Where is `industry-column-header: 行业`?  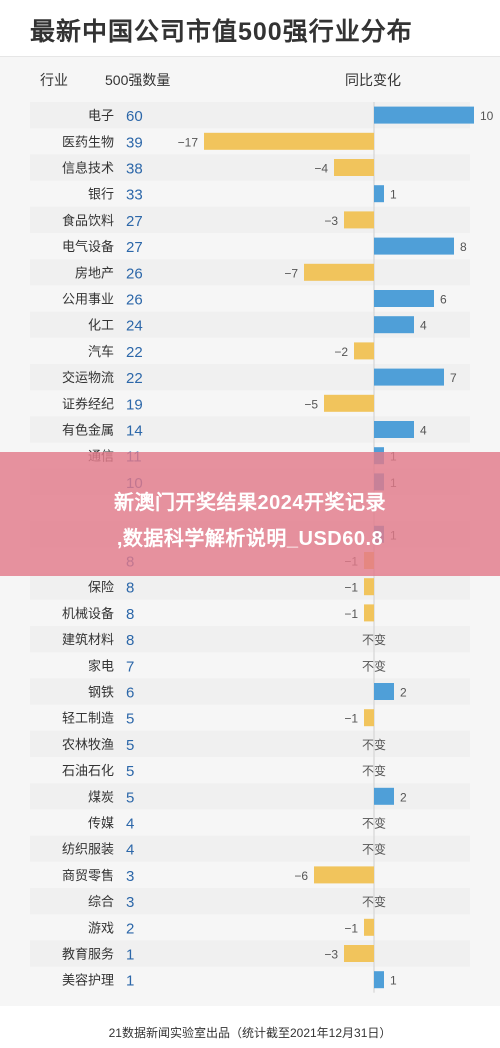 industry-column-header: 行业 is located at coordinates (54, 80).